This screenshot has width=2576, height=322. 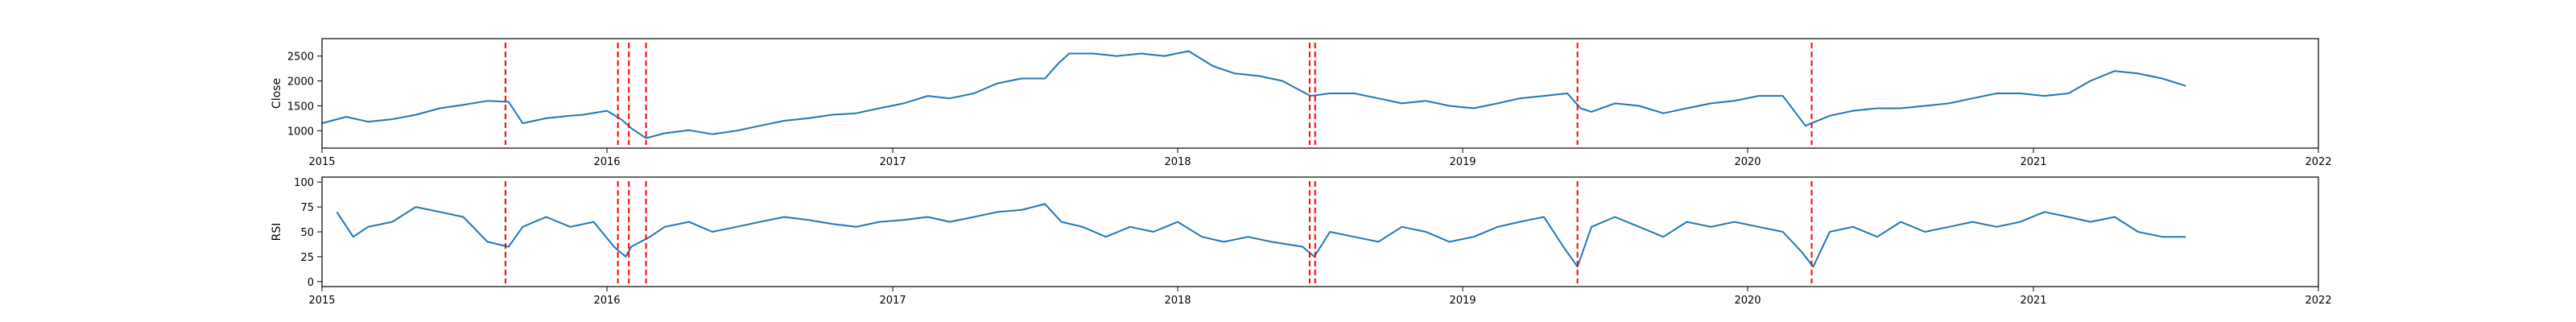 I want to click on y-tick-label-100: 100, so click(x=304, y=183).